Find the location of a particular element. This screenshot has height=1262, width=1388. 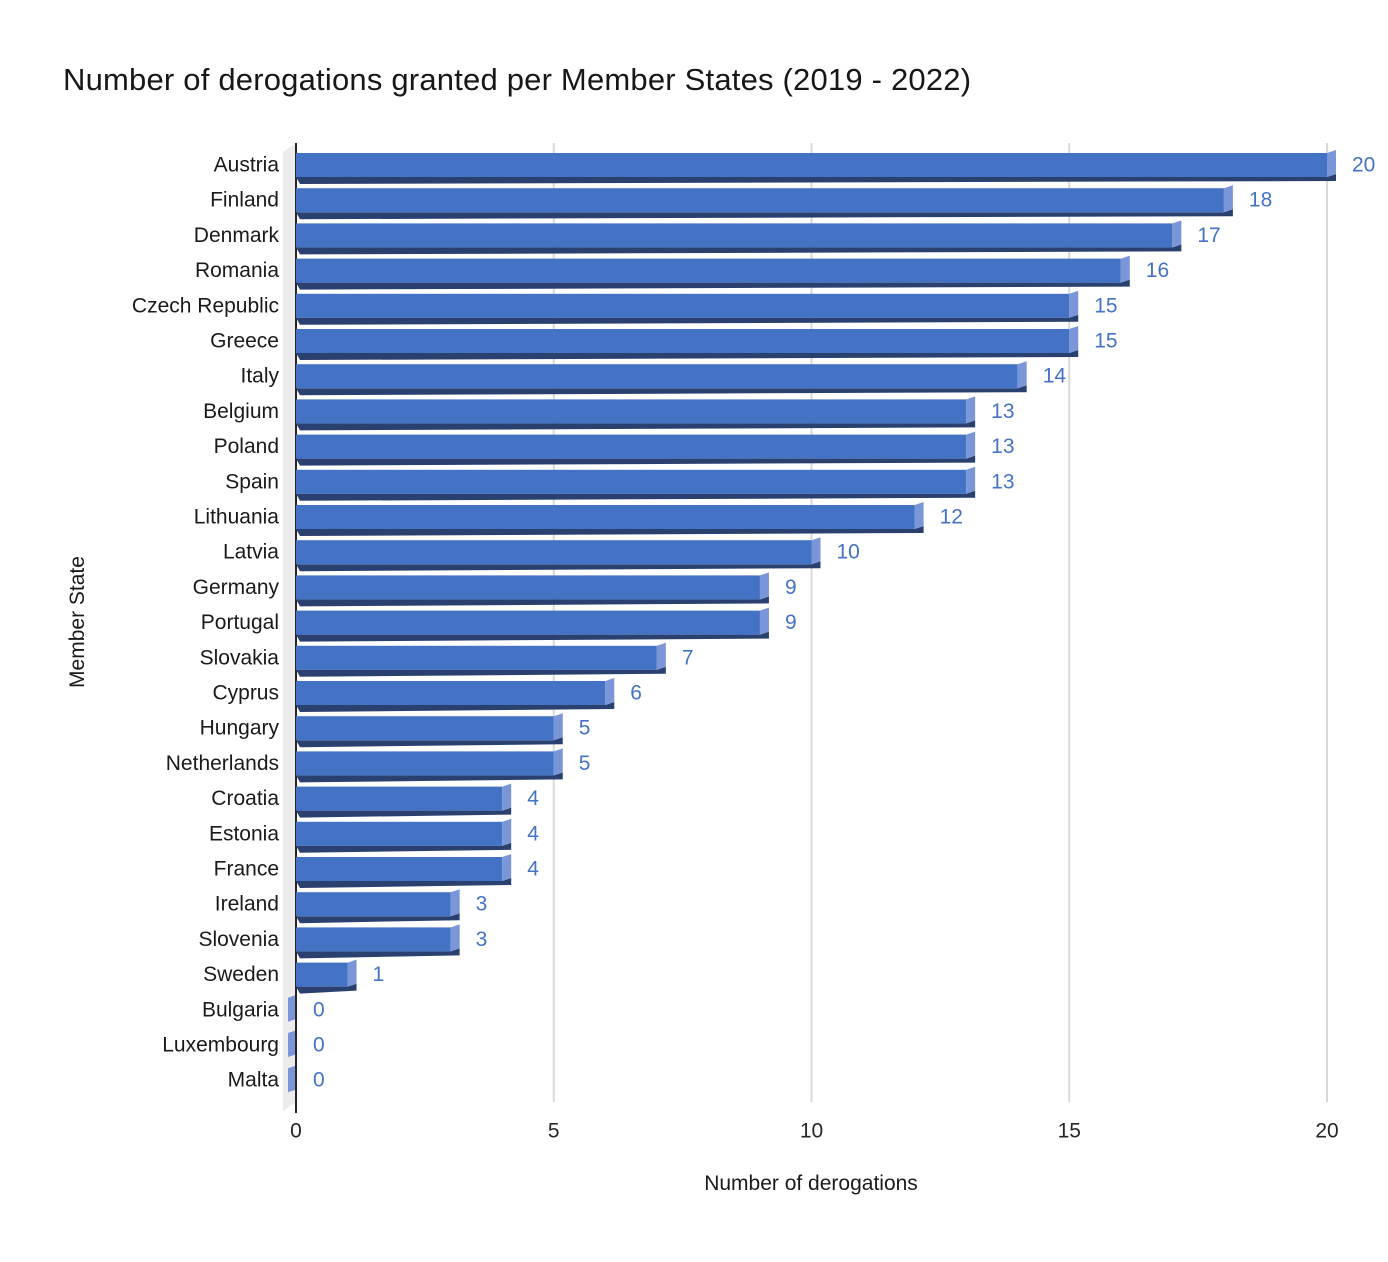

bar-row-netherlands: Netherlands 5 is located at coordinates (378, 765).